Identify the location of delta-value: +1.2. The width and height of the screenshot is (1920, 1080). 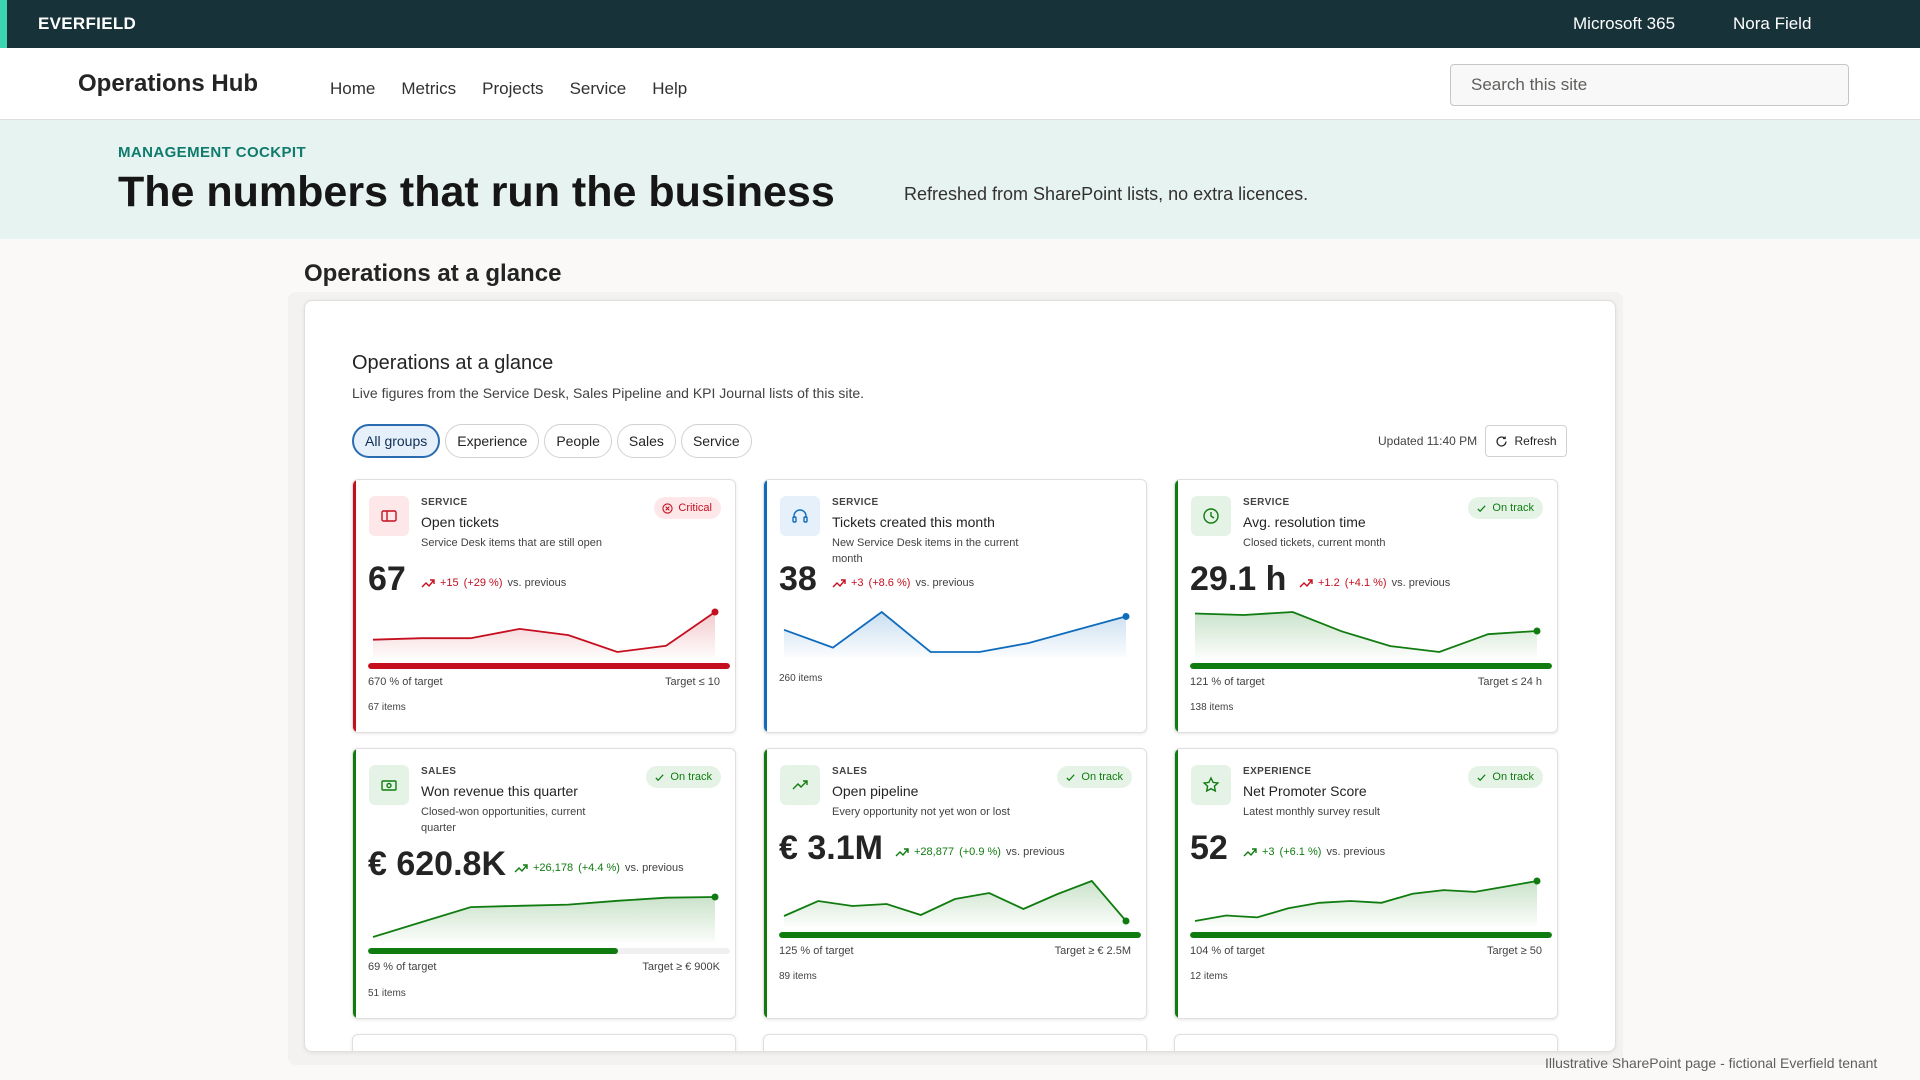
(1329, 583).